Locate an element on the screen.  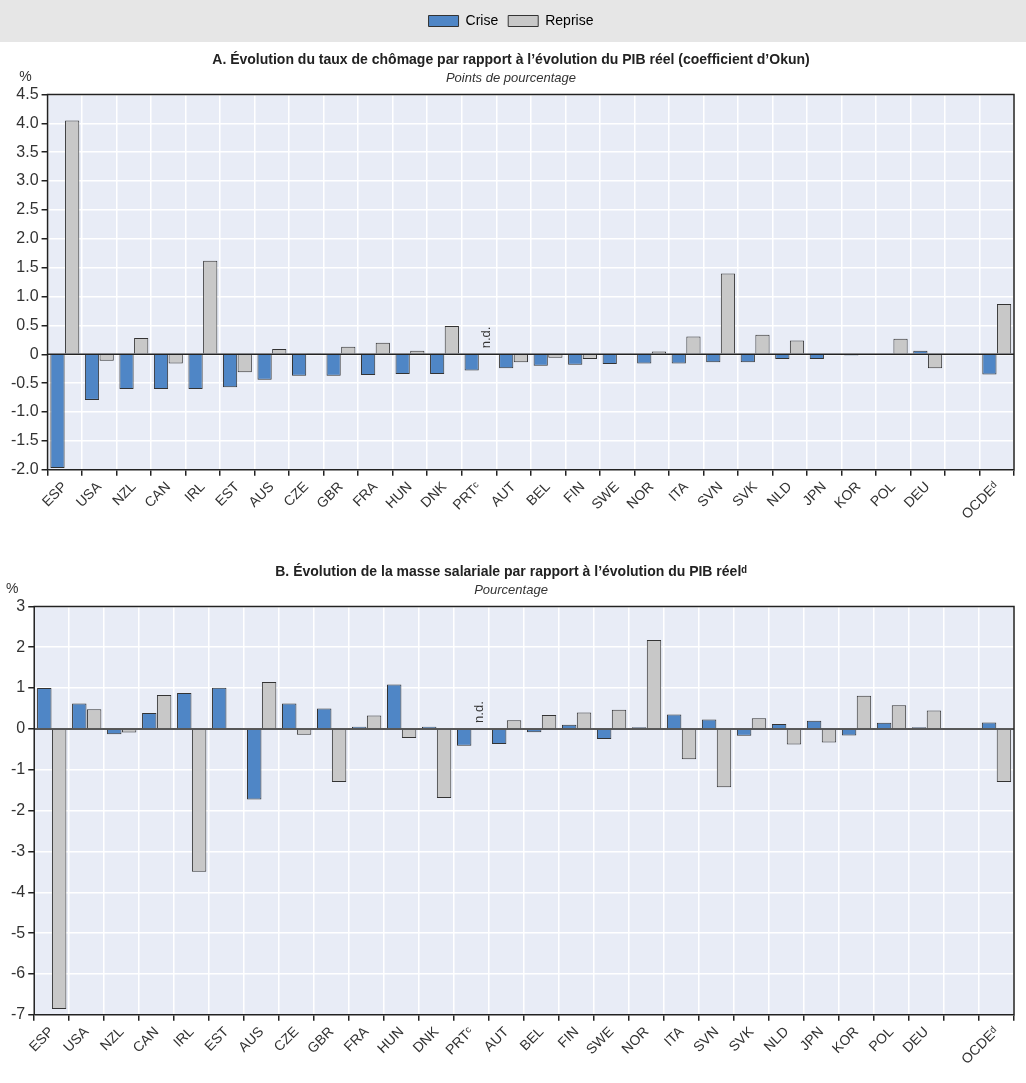
y-tick-label: 4.5 is located at coordinates (27, 93).